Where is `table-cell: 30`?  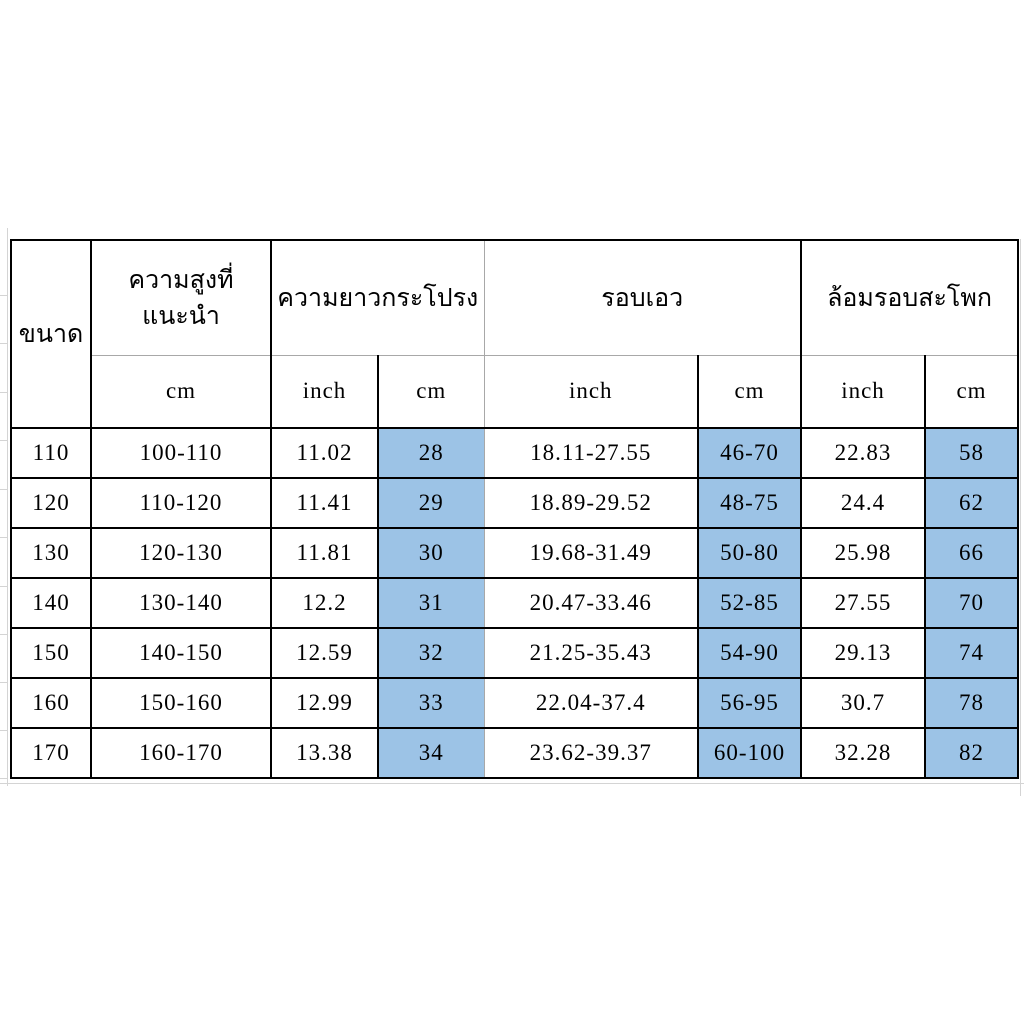
table-cell: 30 is located at coordinates (431, 553).